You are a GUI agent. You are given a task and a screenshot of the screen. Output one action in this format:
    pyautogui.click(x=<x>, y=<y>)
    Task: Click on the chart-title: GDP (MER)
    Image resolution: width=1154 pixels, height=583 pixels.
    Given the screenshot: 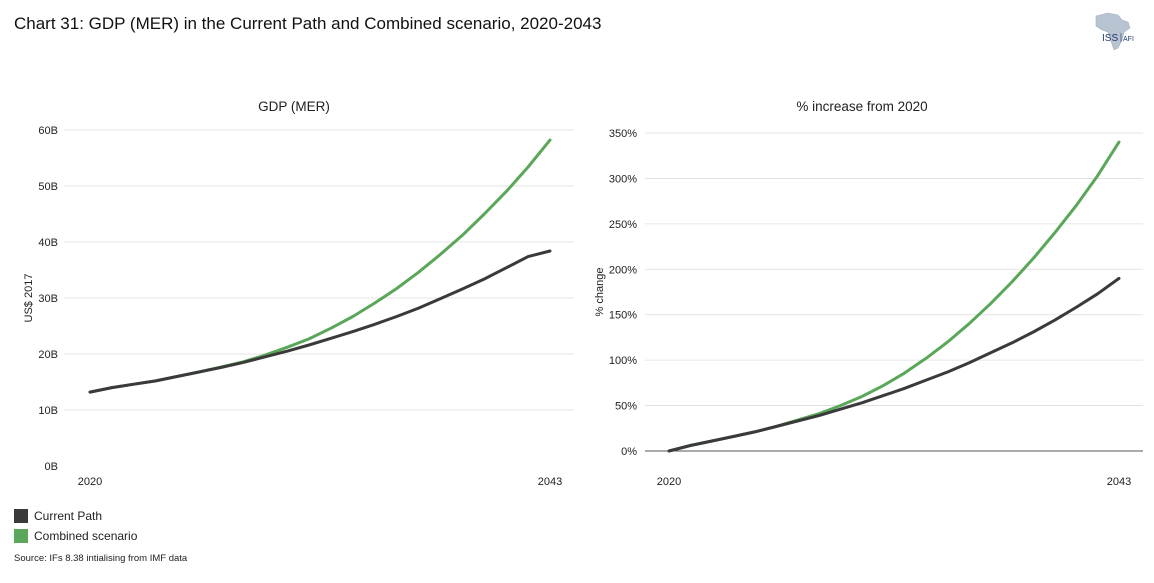 What is the action you would take?
    pyautogui.click(x=294, y=106)
    